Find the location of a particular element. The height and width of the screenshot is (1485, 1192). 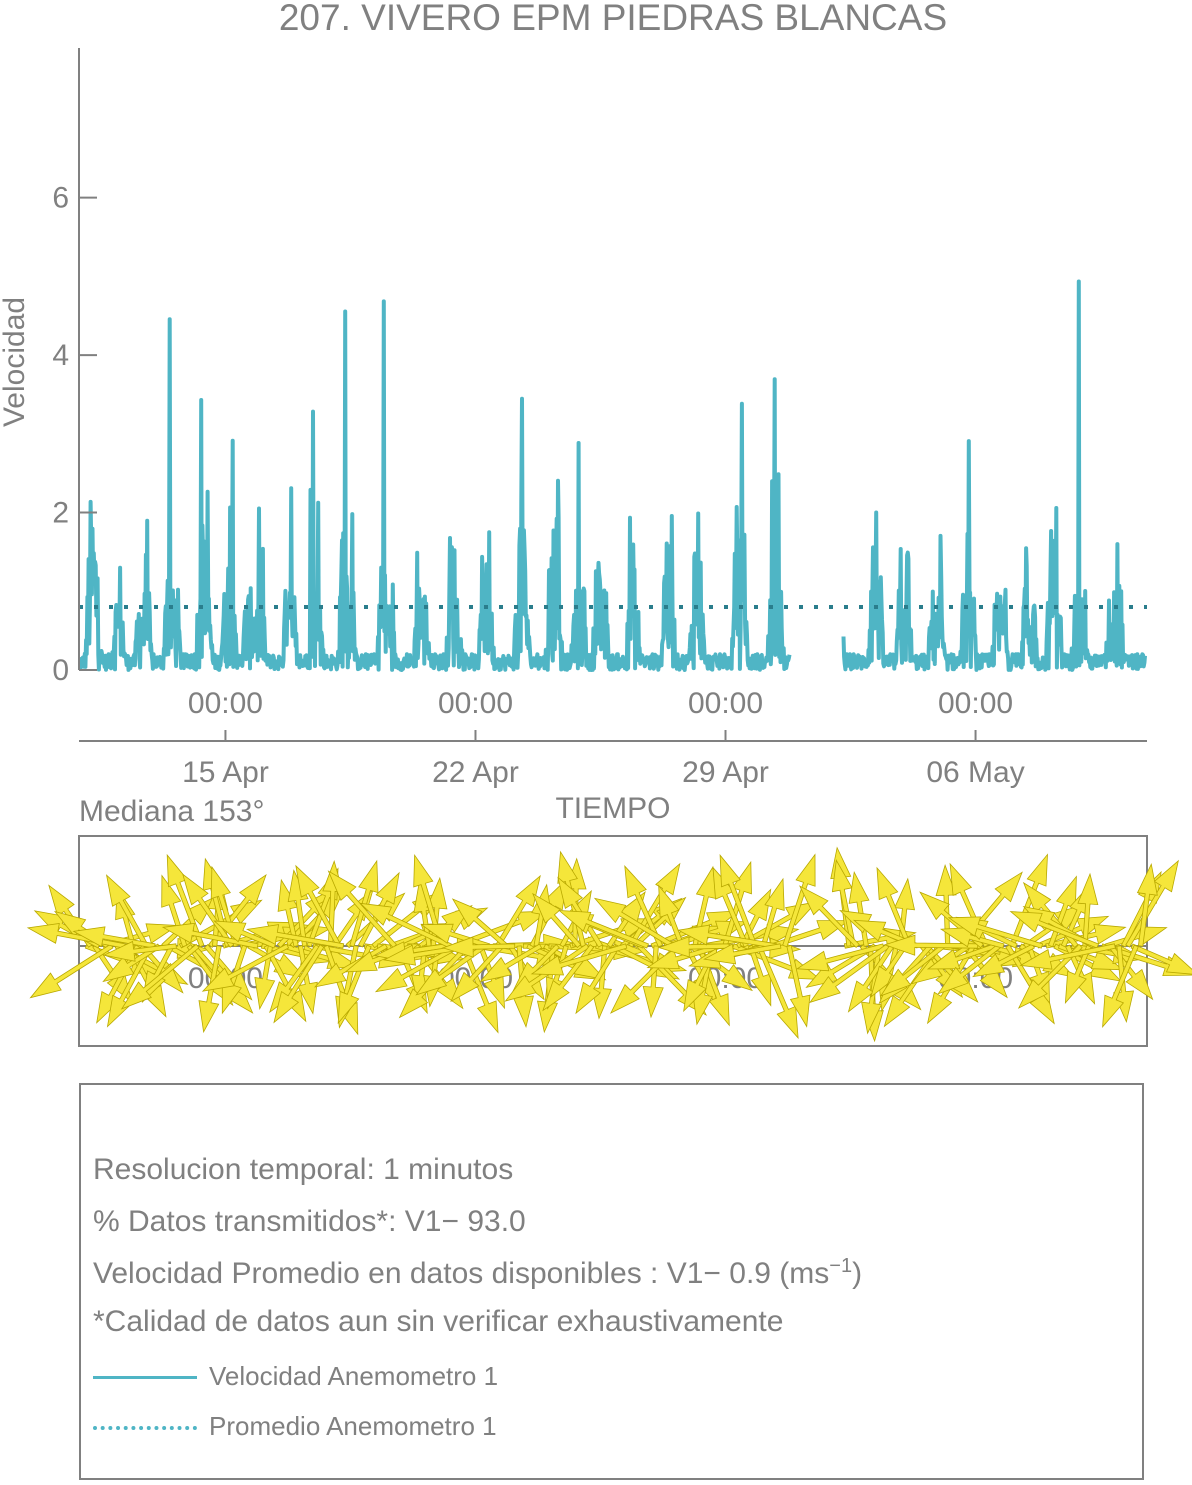

x-tick-label-date: 15 Apr is located at coordinates (225, 772).